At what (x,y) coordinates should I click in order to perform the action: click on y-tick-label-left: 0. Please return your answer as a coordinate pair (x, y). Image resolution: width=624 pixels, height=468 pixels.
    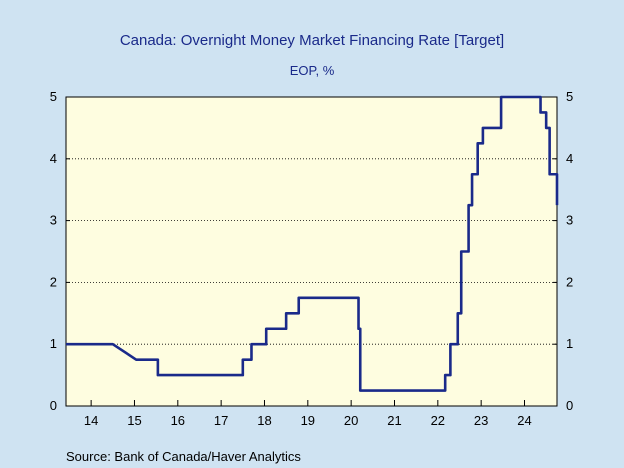
    Looking at the image, I should click on (53, 405).